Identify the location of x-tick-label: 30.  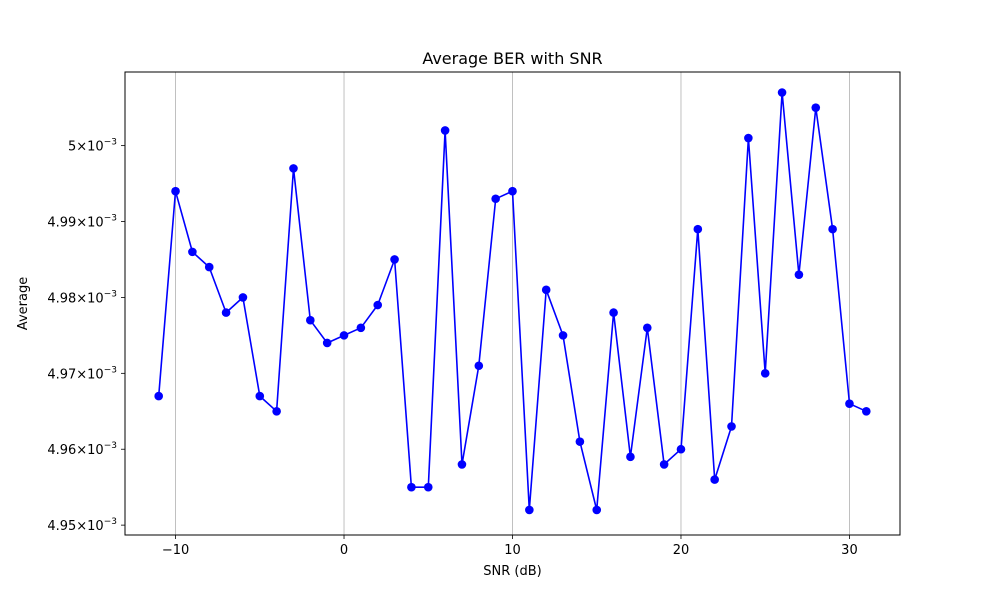
(849, 550).